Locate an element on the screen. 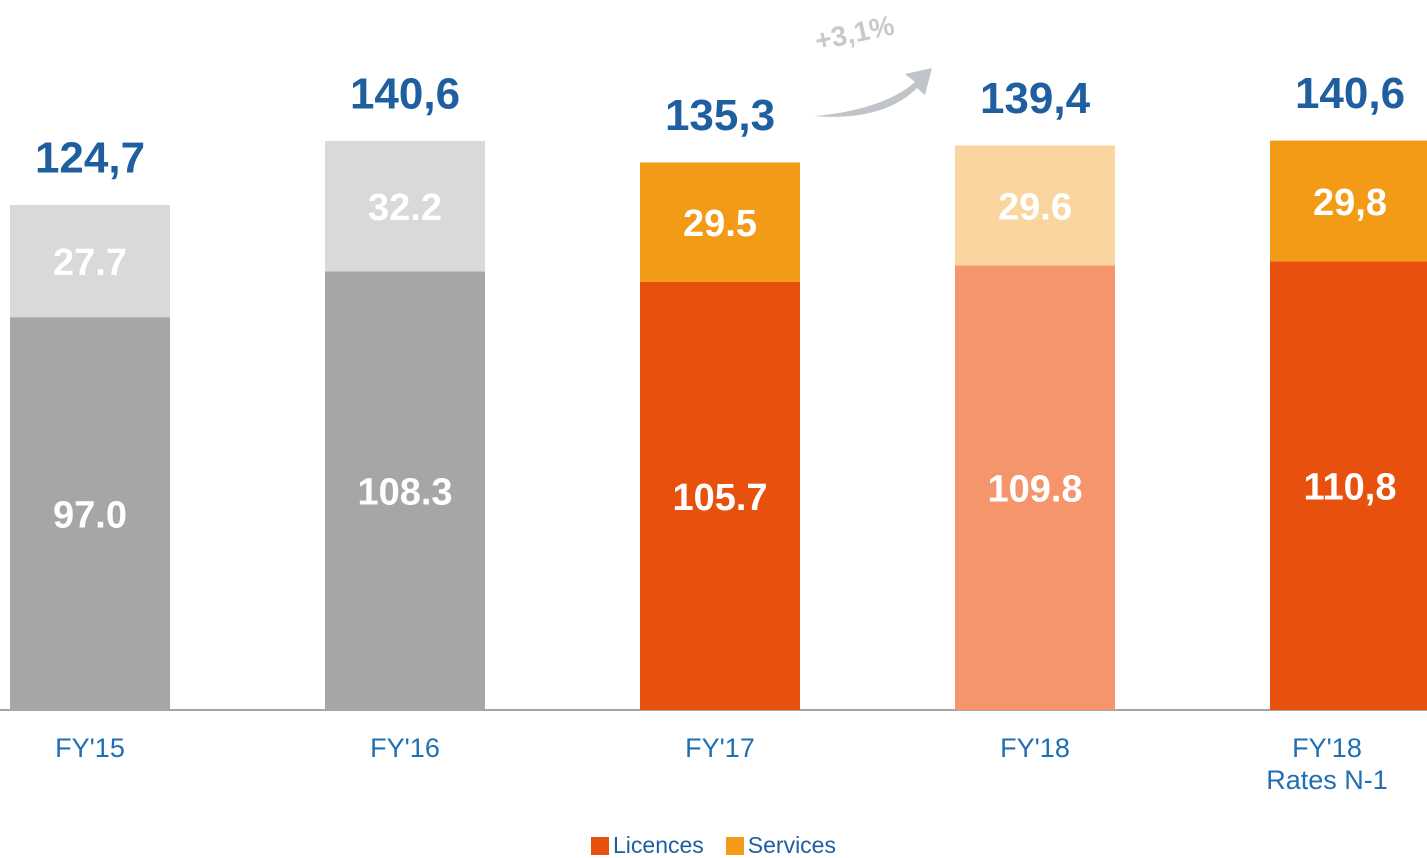 The image size is (1427, 858). legend-label: Licences is located at coordinates (658, 845).